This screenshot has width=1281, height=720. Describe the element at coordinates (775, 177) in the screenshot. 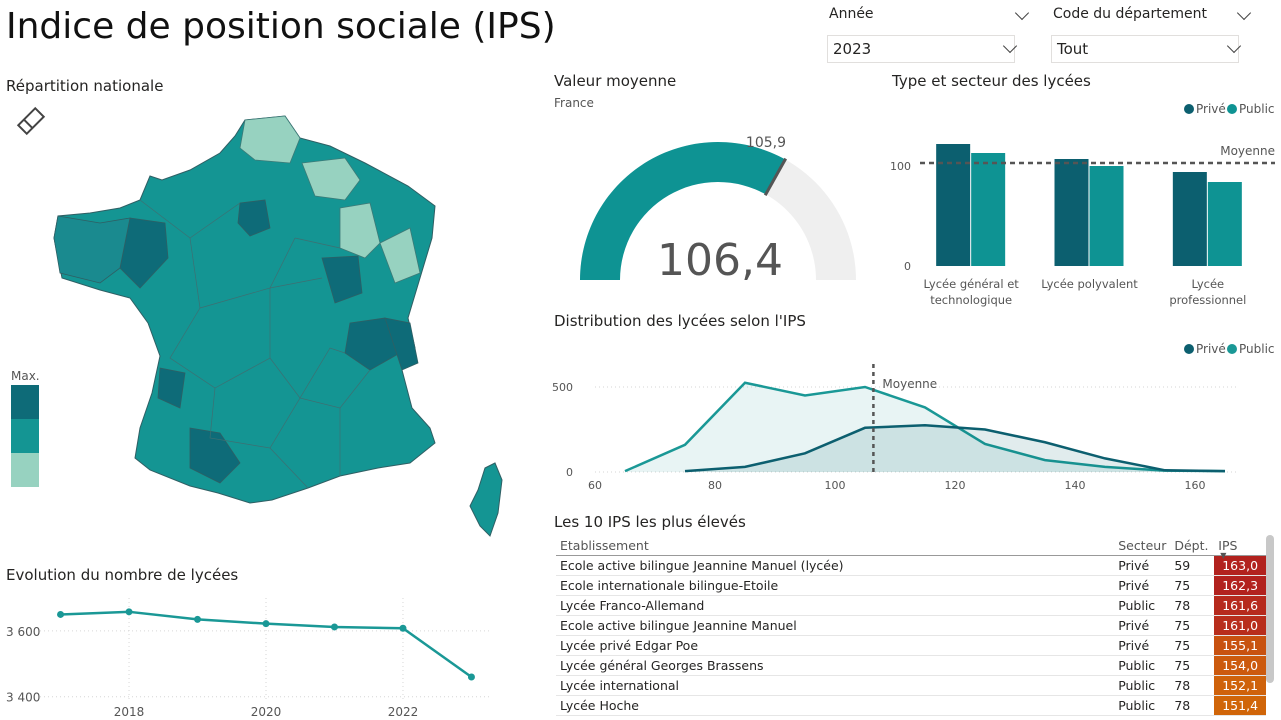

I see `gauge-target-marker` at that location.